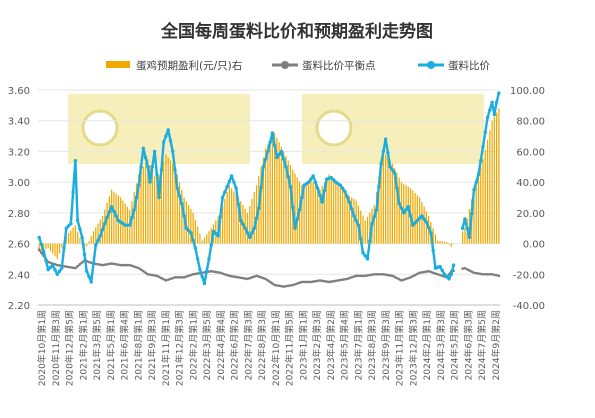  Describe the element at coordinates (386, 345) in the screenshot. I see `x-tick-label-25: 2023年9月第3周` at that location.